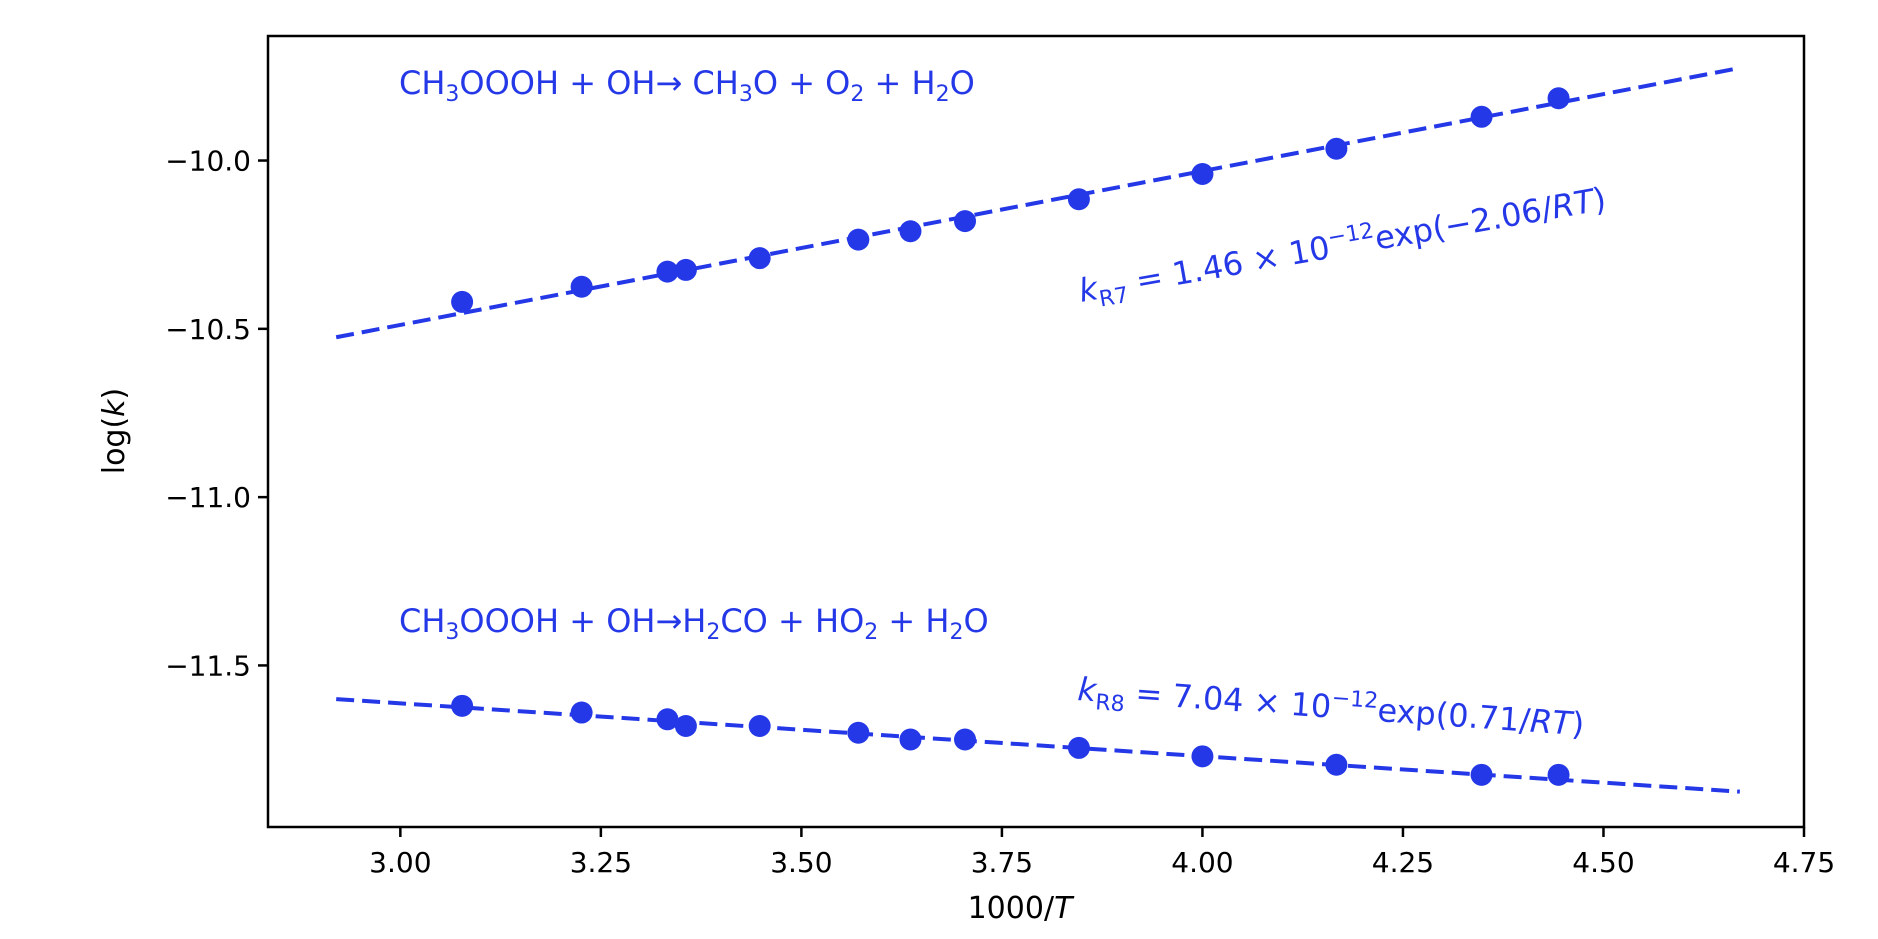  What do you see at coordinates (1331, 708) in the screenshot?
I see `rate-equation-r8: kR8 = 7.04 × 10−12exp(0.71/RT)` at bounding box center [1331, 708].